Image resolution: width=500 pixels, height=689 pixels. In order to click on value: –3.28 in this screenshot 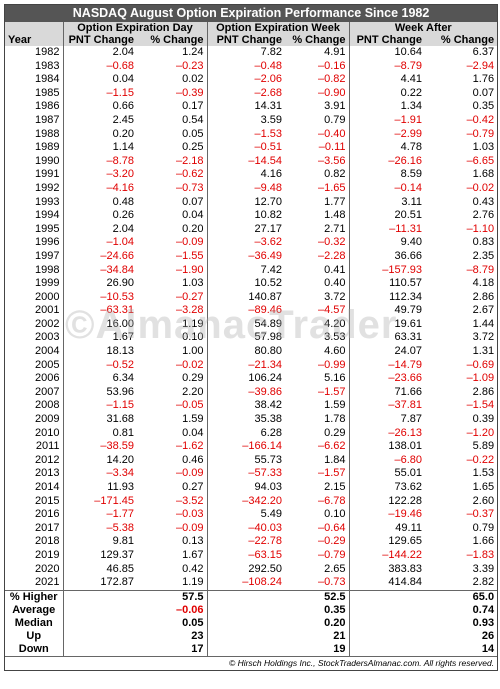, I will do `click(189, 310)`.